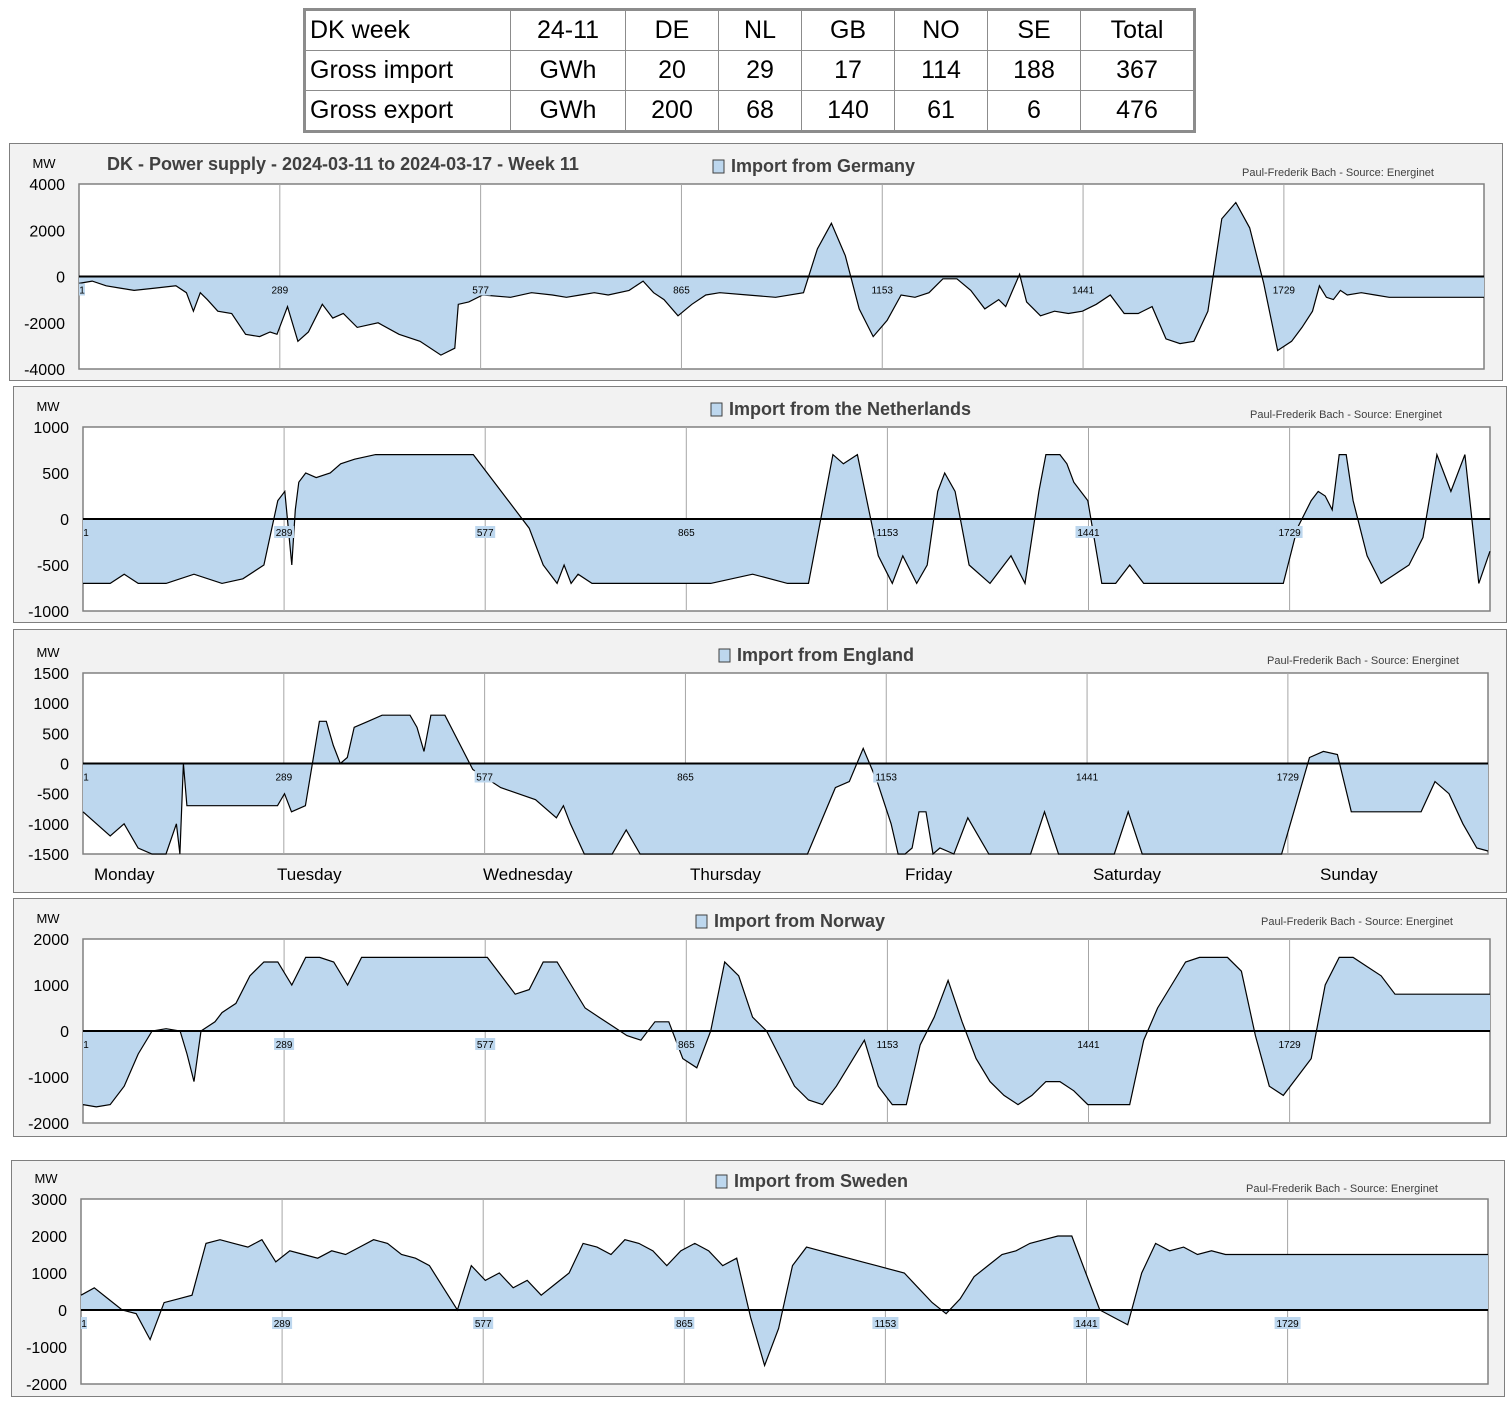  I want to click on table-cell: NO, so click(941, 30).